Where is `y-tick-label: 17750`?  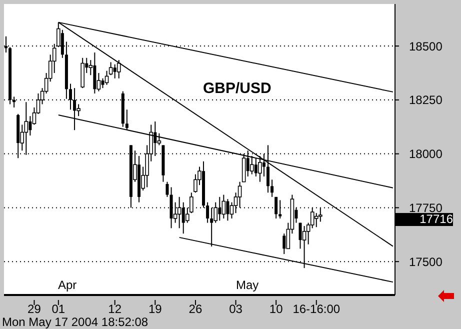 y-tick-label: 17750 is located at coordinates (426, 207).